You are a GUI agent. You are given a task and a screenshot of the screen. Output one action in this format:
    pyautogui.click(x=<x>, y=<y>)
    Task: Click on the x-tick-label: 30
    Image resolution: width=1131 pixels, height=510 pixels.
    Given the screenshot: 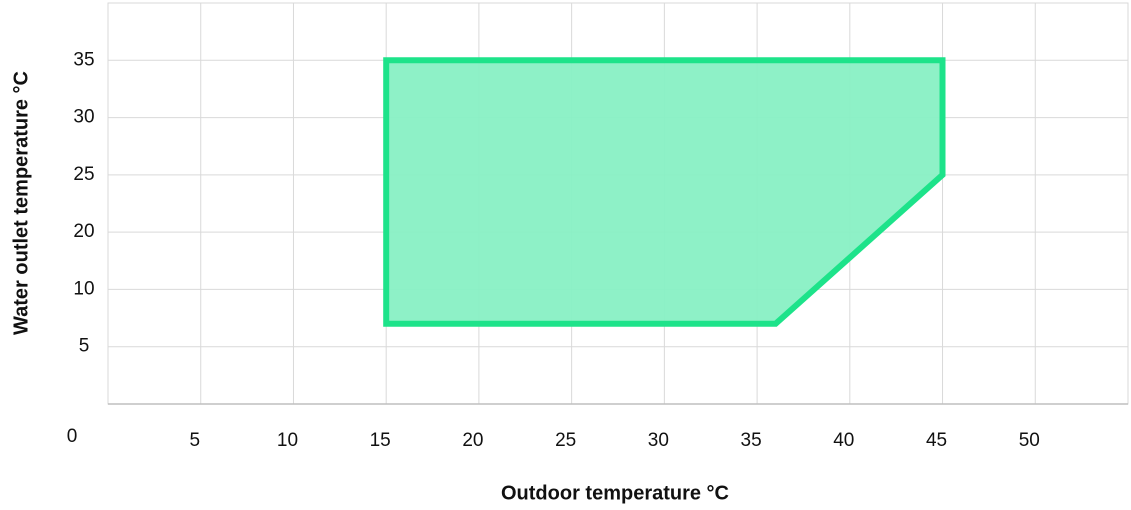 What is the action you would take?
    pyautogui.click(x=658, y=440)
    